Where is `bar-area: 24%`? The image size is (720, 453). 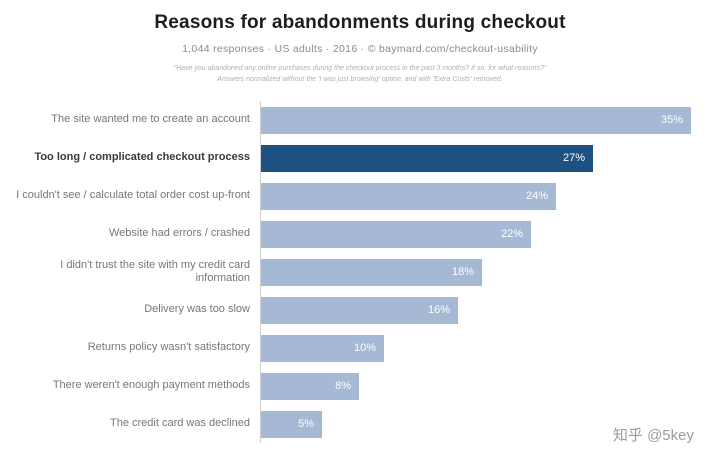
bar-area: 24% is located at coordinates (490, 196).